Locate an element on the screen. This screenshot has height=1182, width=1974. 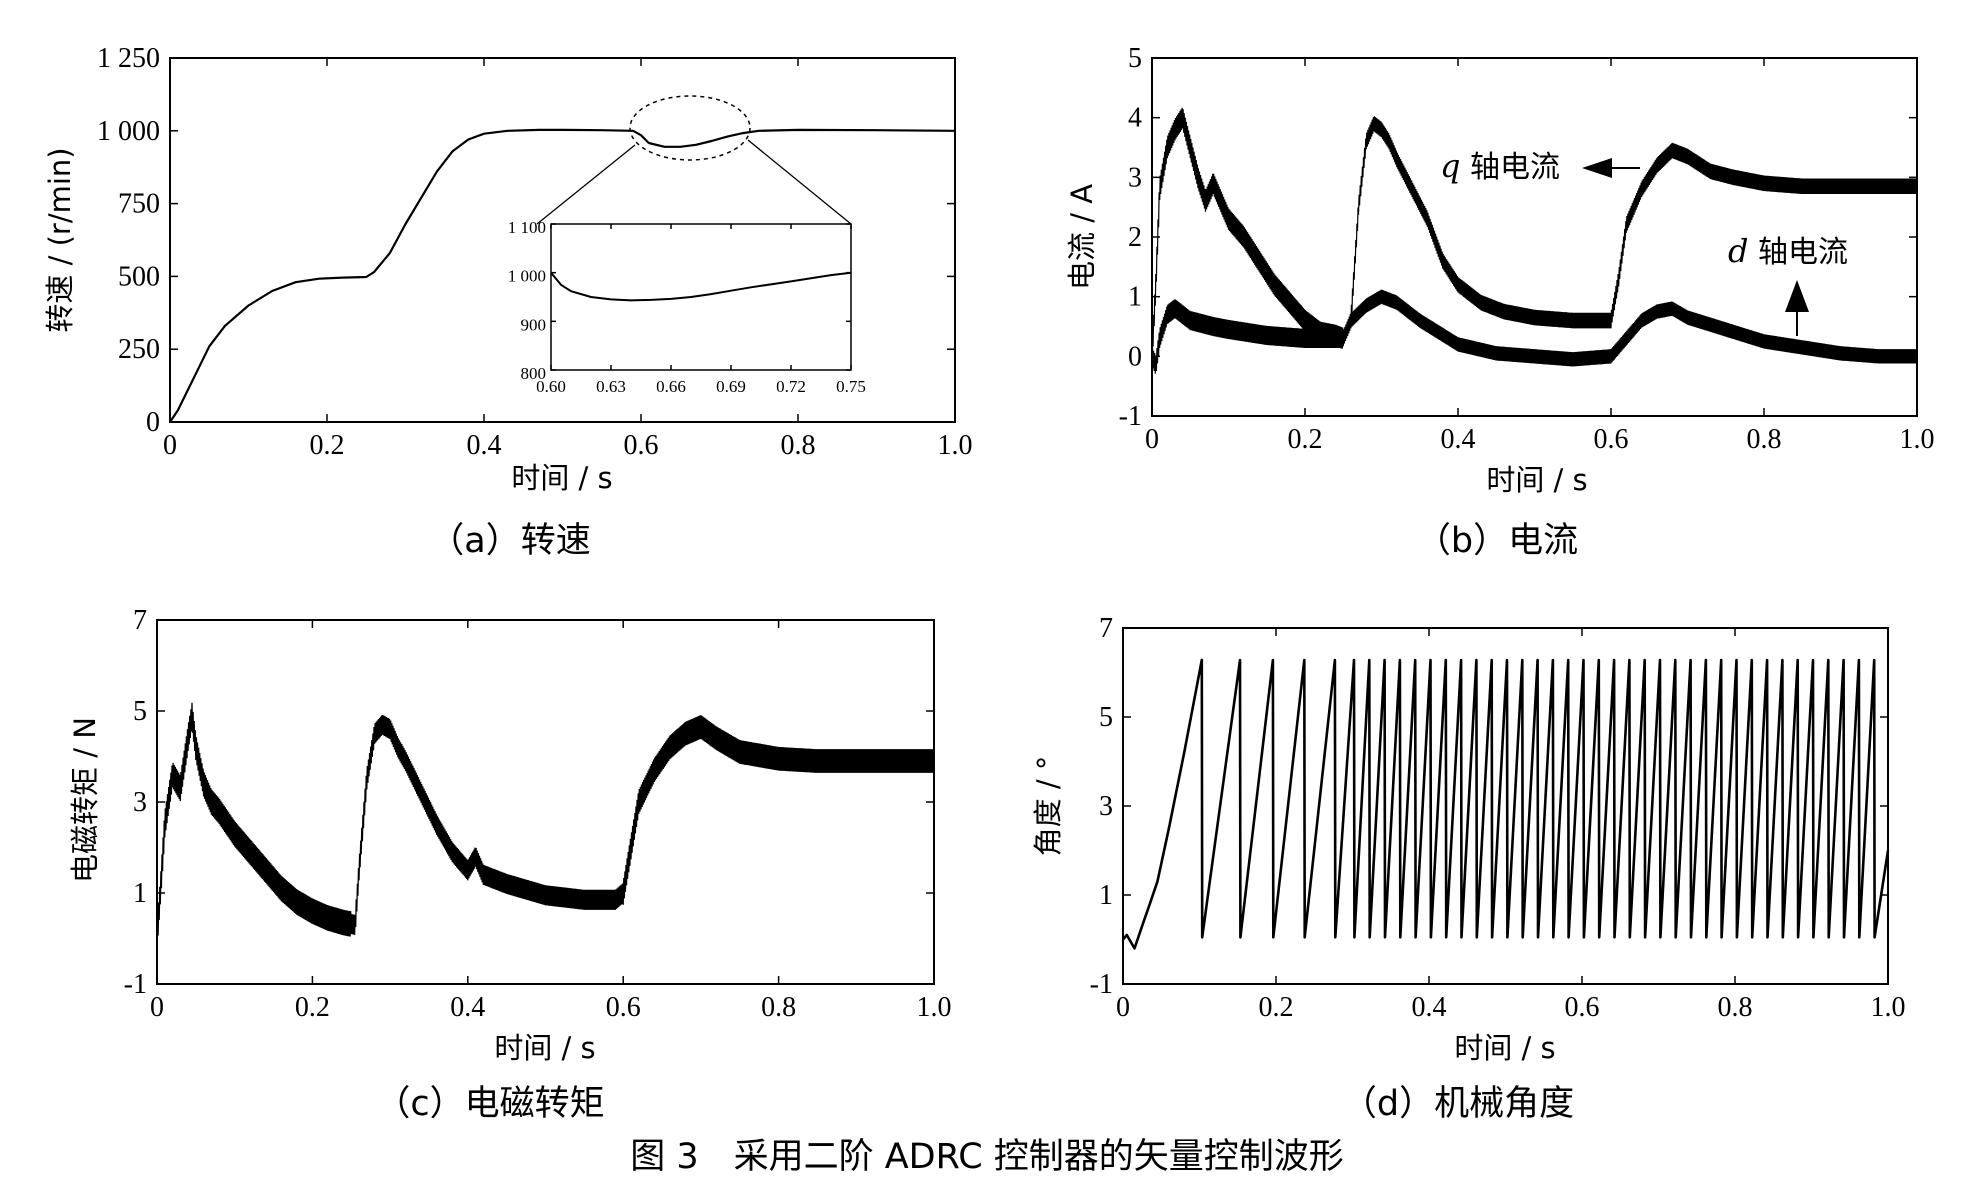
inset-speed-line is located at coordinates (701, 286).